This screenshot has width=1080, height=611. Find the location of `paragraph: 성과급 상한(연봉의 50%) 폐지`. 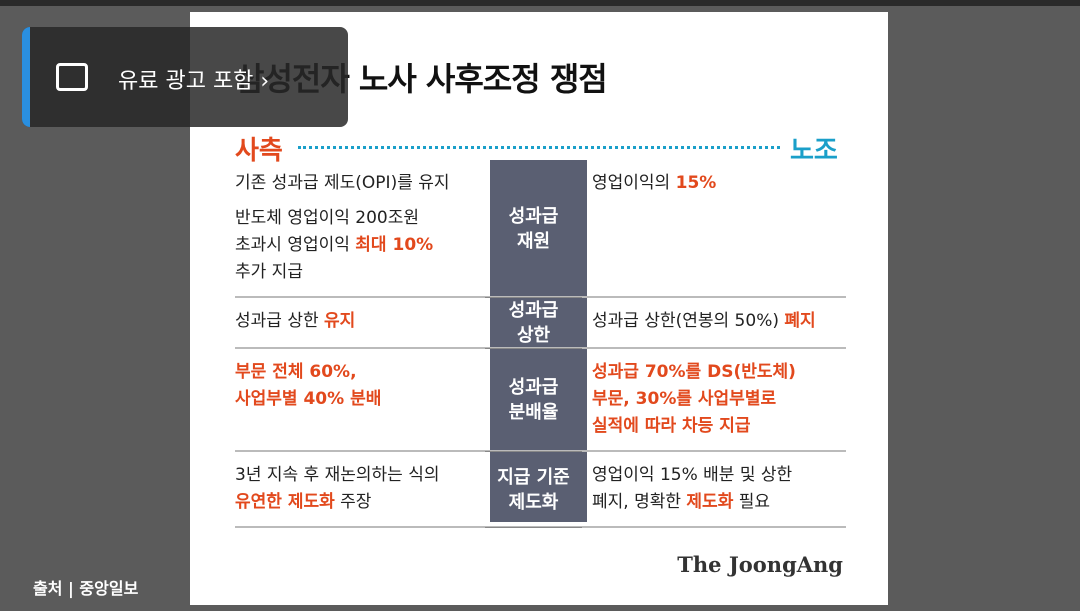

paragraph: 성과급 상한(연봉의 50%) 폐지 is located at coordinates (719, 321).